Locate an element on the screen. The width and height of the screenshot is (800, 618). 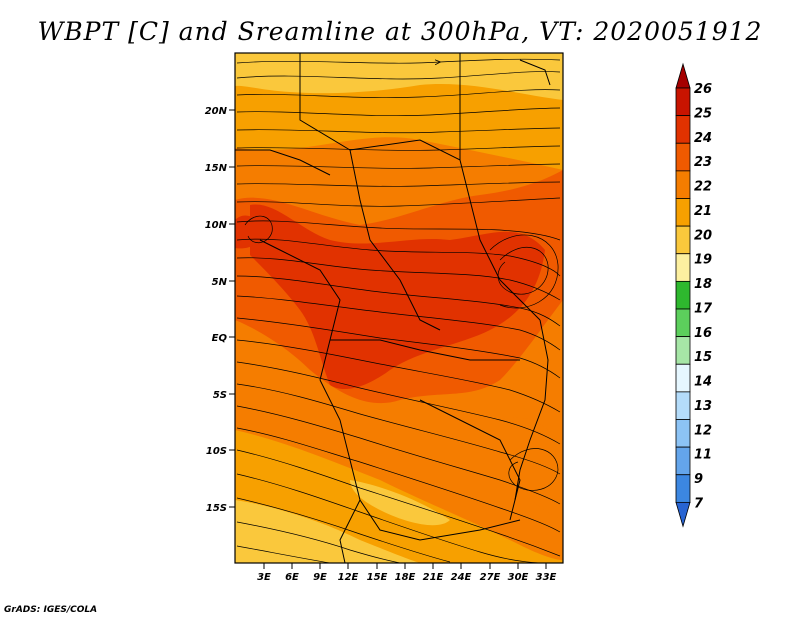
colorbar-bottom-arrow is located at coordinates (683, 514).